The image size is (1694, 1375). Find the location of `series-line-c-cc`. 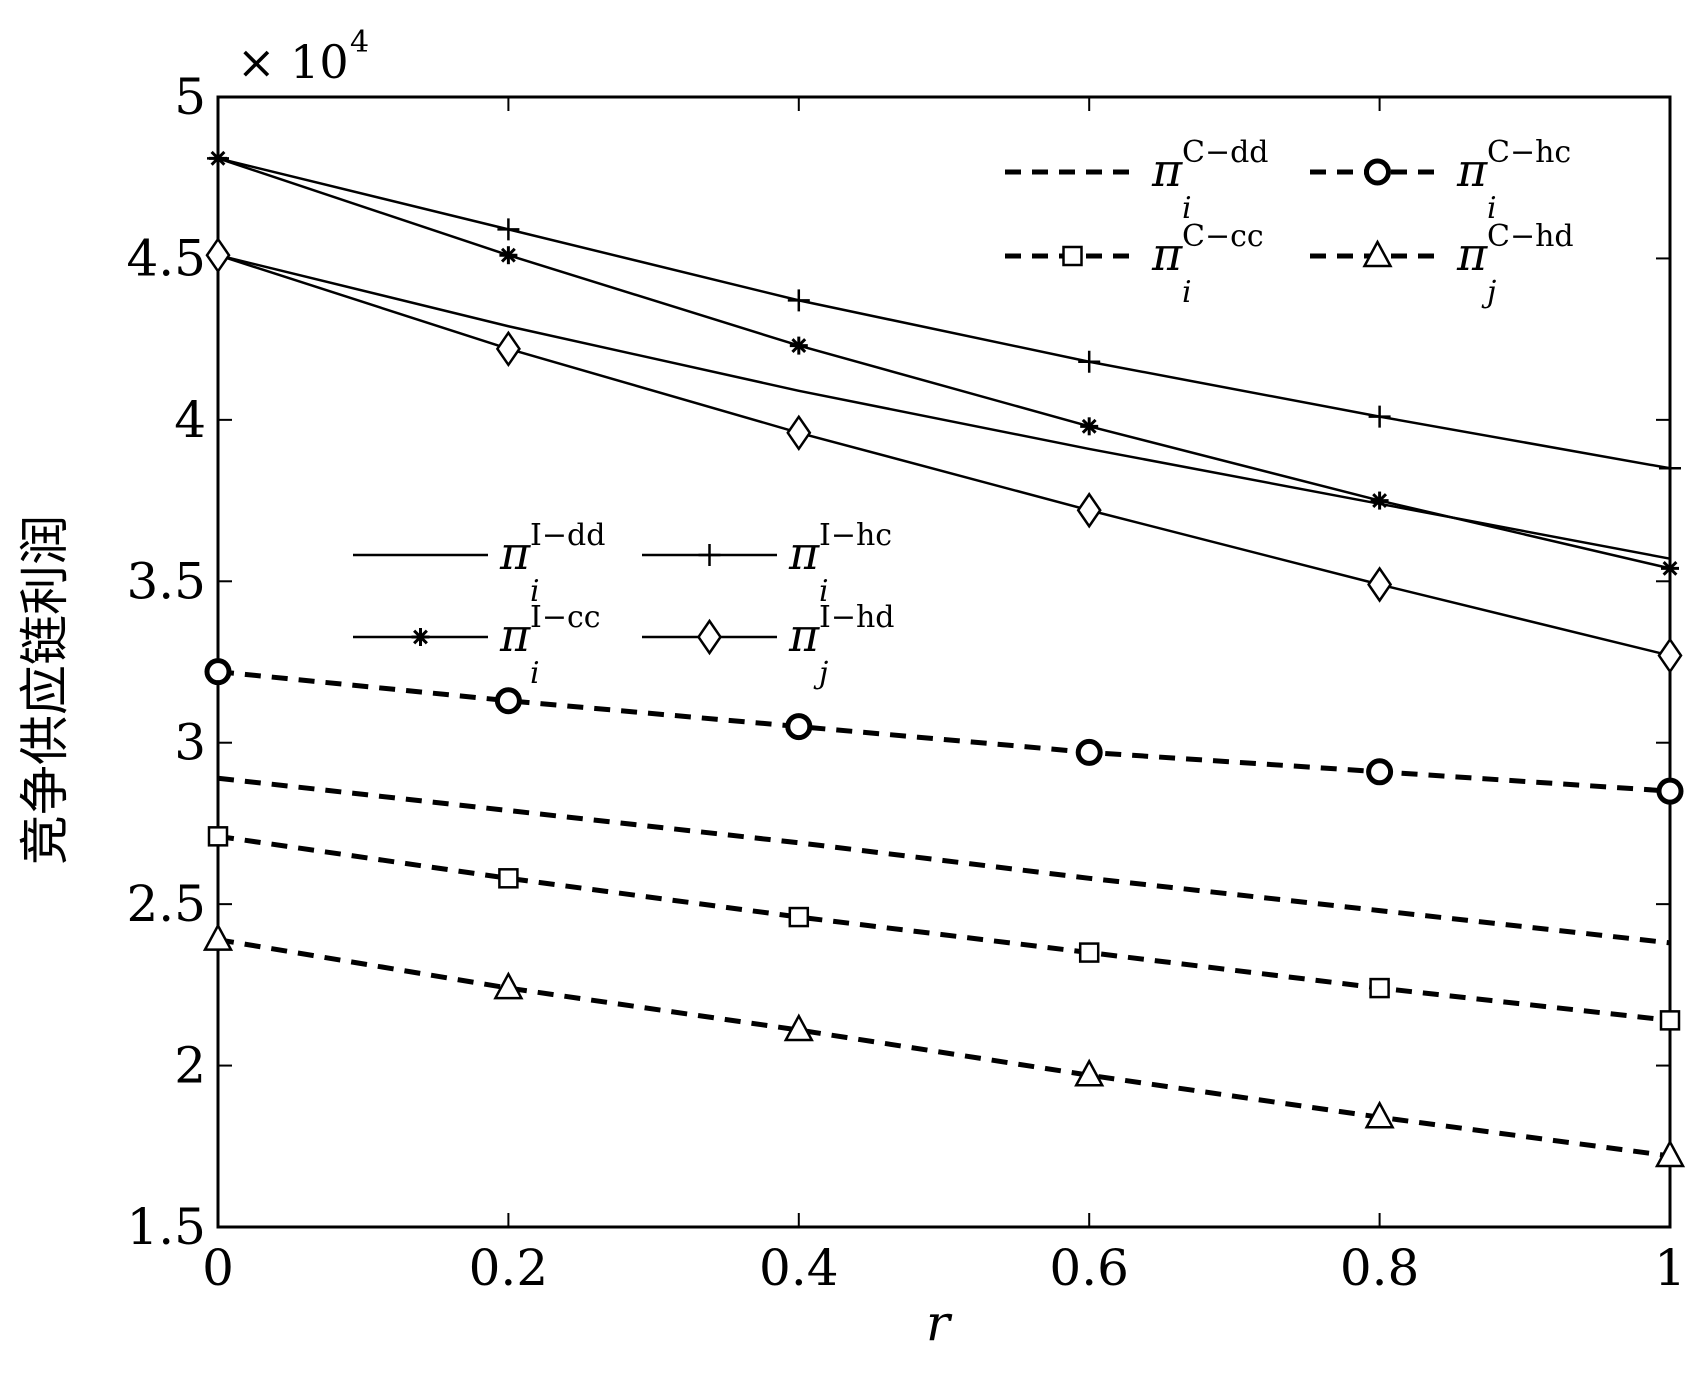

series-line-c-cc is located at coordinates (944, 928).